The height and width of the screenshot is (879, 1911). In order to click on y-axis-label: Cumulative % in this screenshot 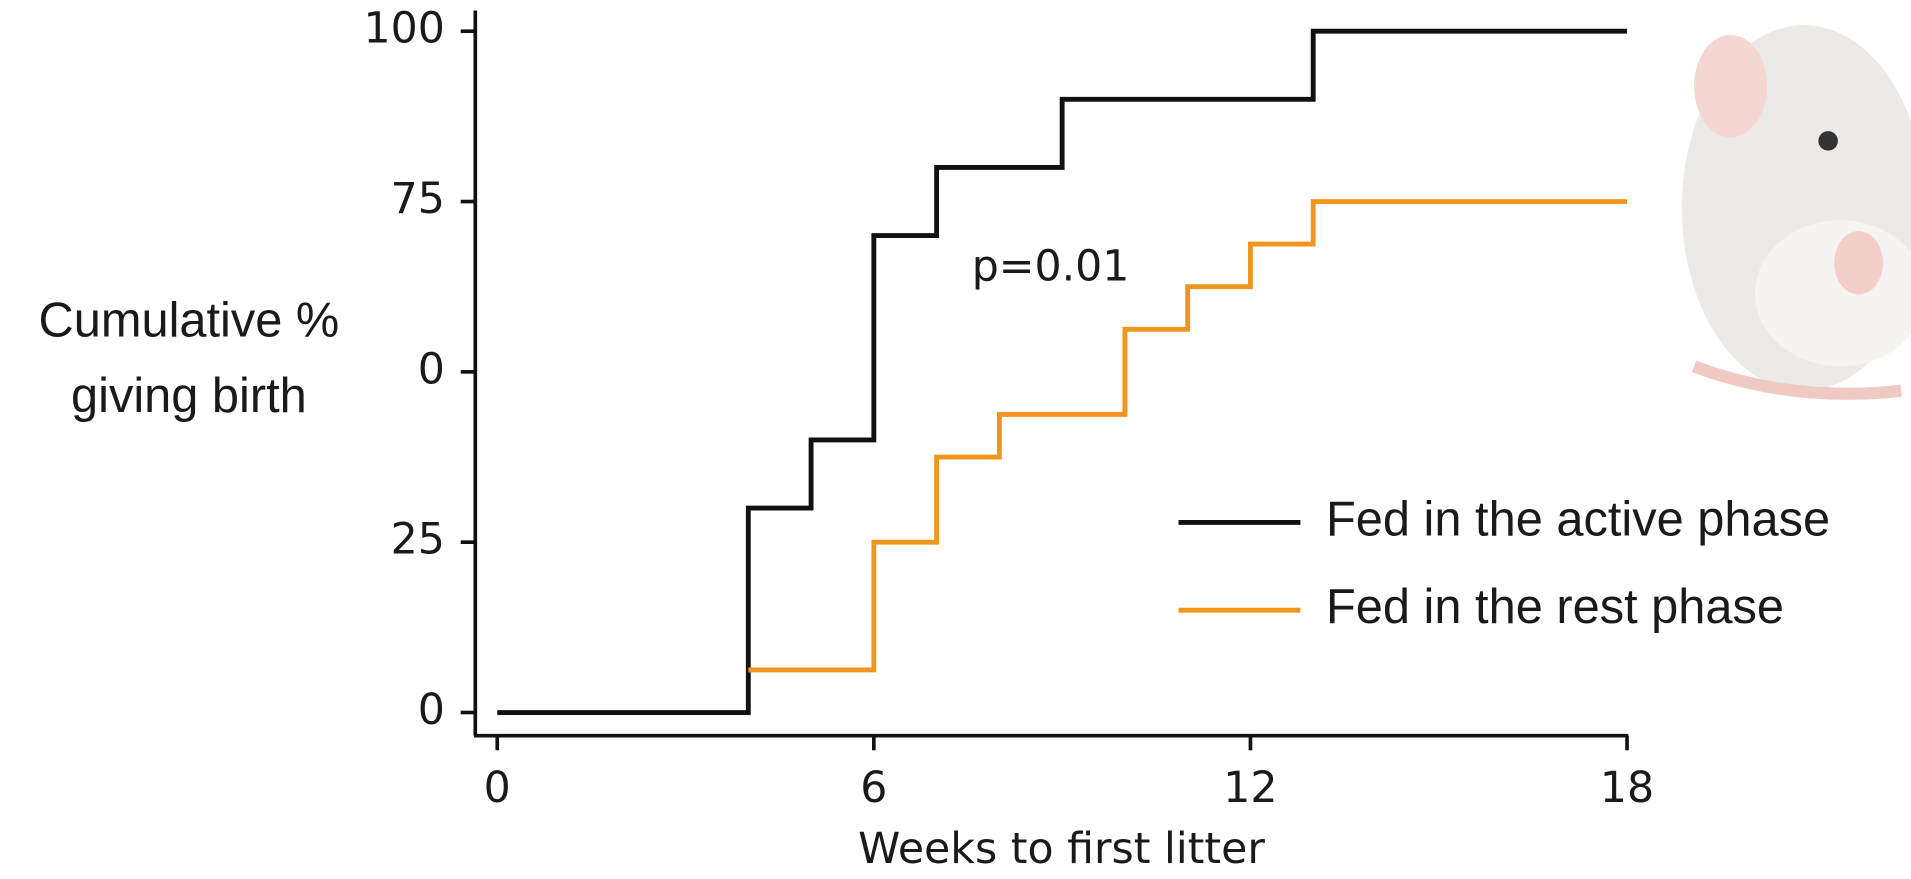, I will do `click(189, 321)`.